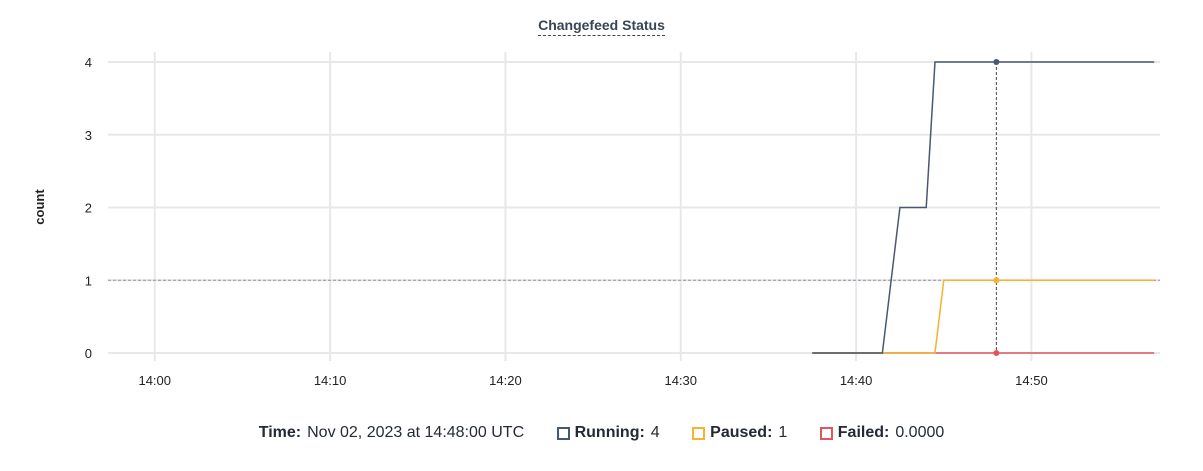  What do you see at coordinates (863, 432) in the screenshot?
I see `legend-label: Failed:` at bounding box center [863, 432].